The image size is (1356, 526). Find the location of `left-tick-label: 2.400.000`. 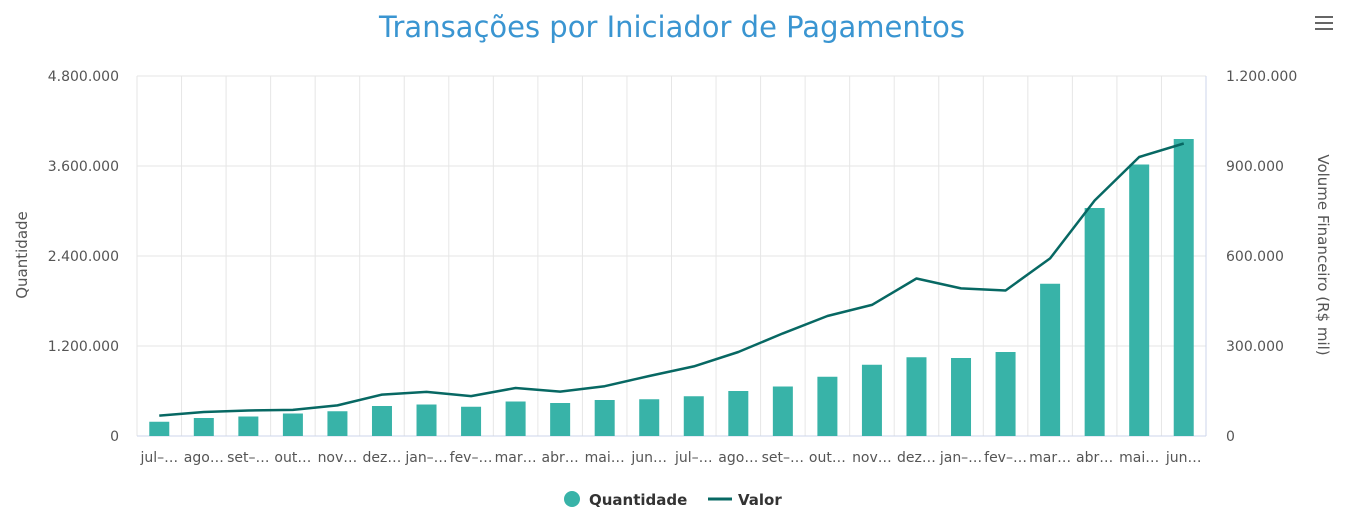

left-tick-label: 2.400.000 is located at coordinates (83, 257).